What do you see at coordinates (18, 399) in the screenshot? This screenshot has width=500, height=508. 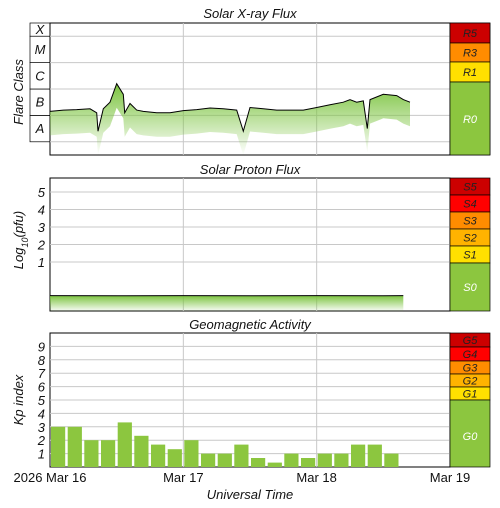 I see `geomag-ylabel: Kp index` at bounding box center [18, 399].